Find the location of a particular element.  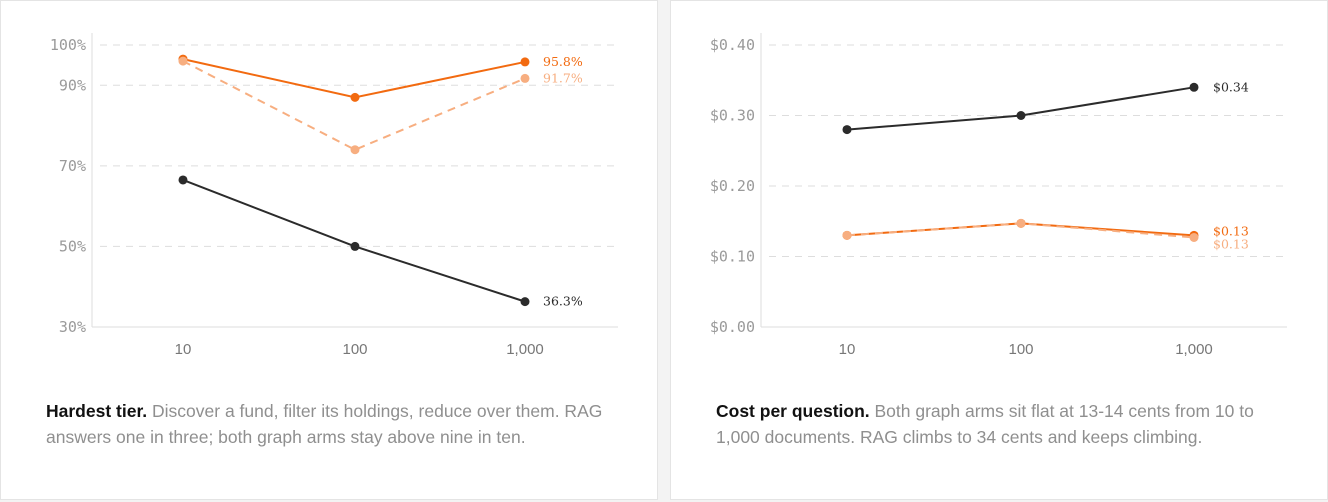

end-label-graph_b: 91.7% is located at coordinates (563, 77).